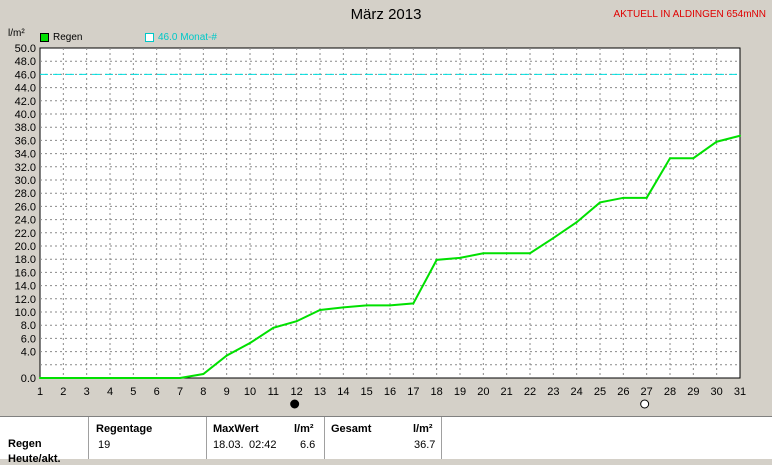 This screenshot has height=465, width=772. What do you see at coordinates (25, 168) in the screenshot?
I see `y-tick-label: 32.0` at bounding box center [25, 168].